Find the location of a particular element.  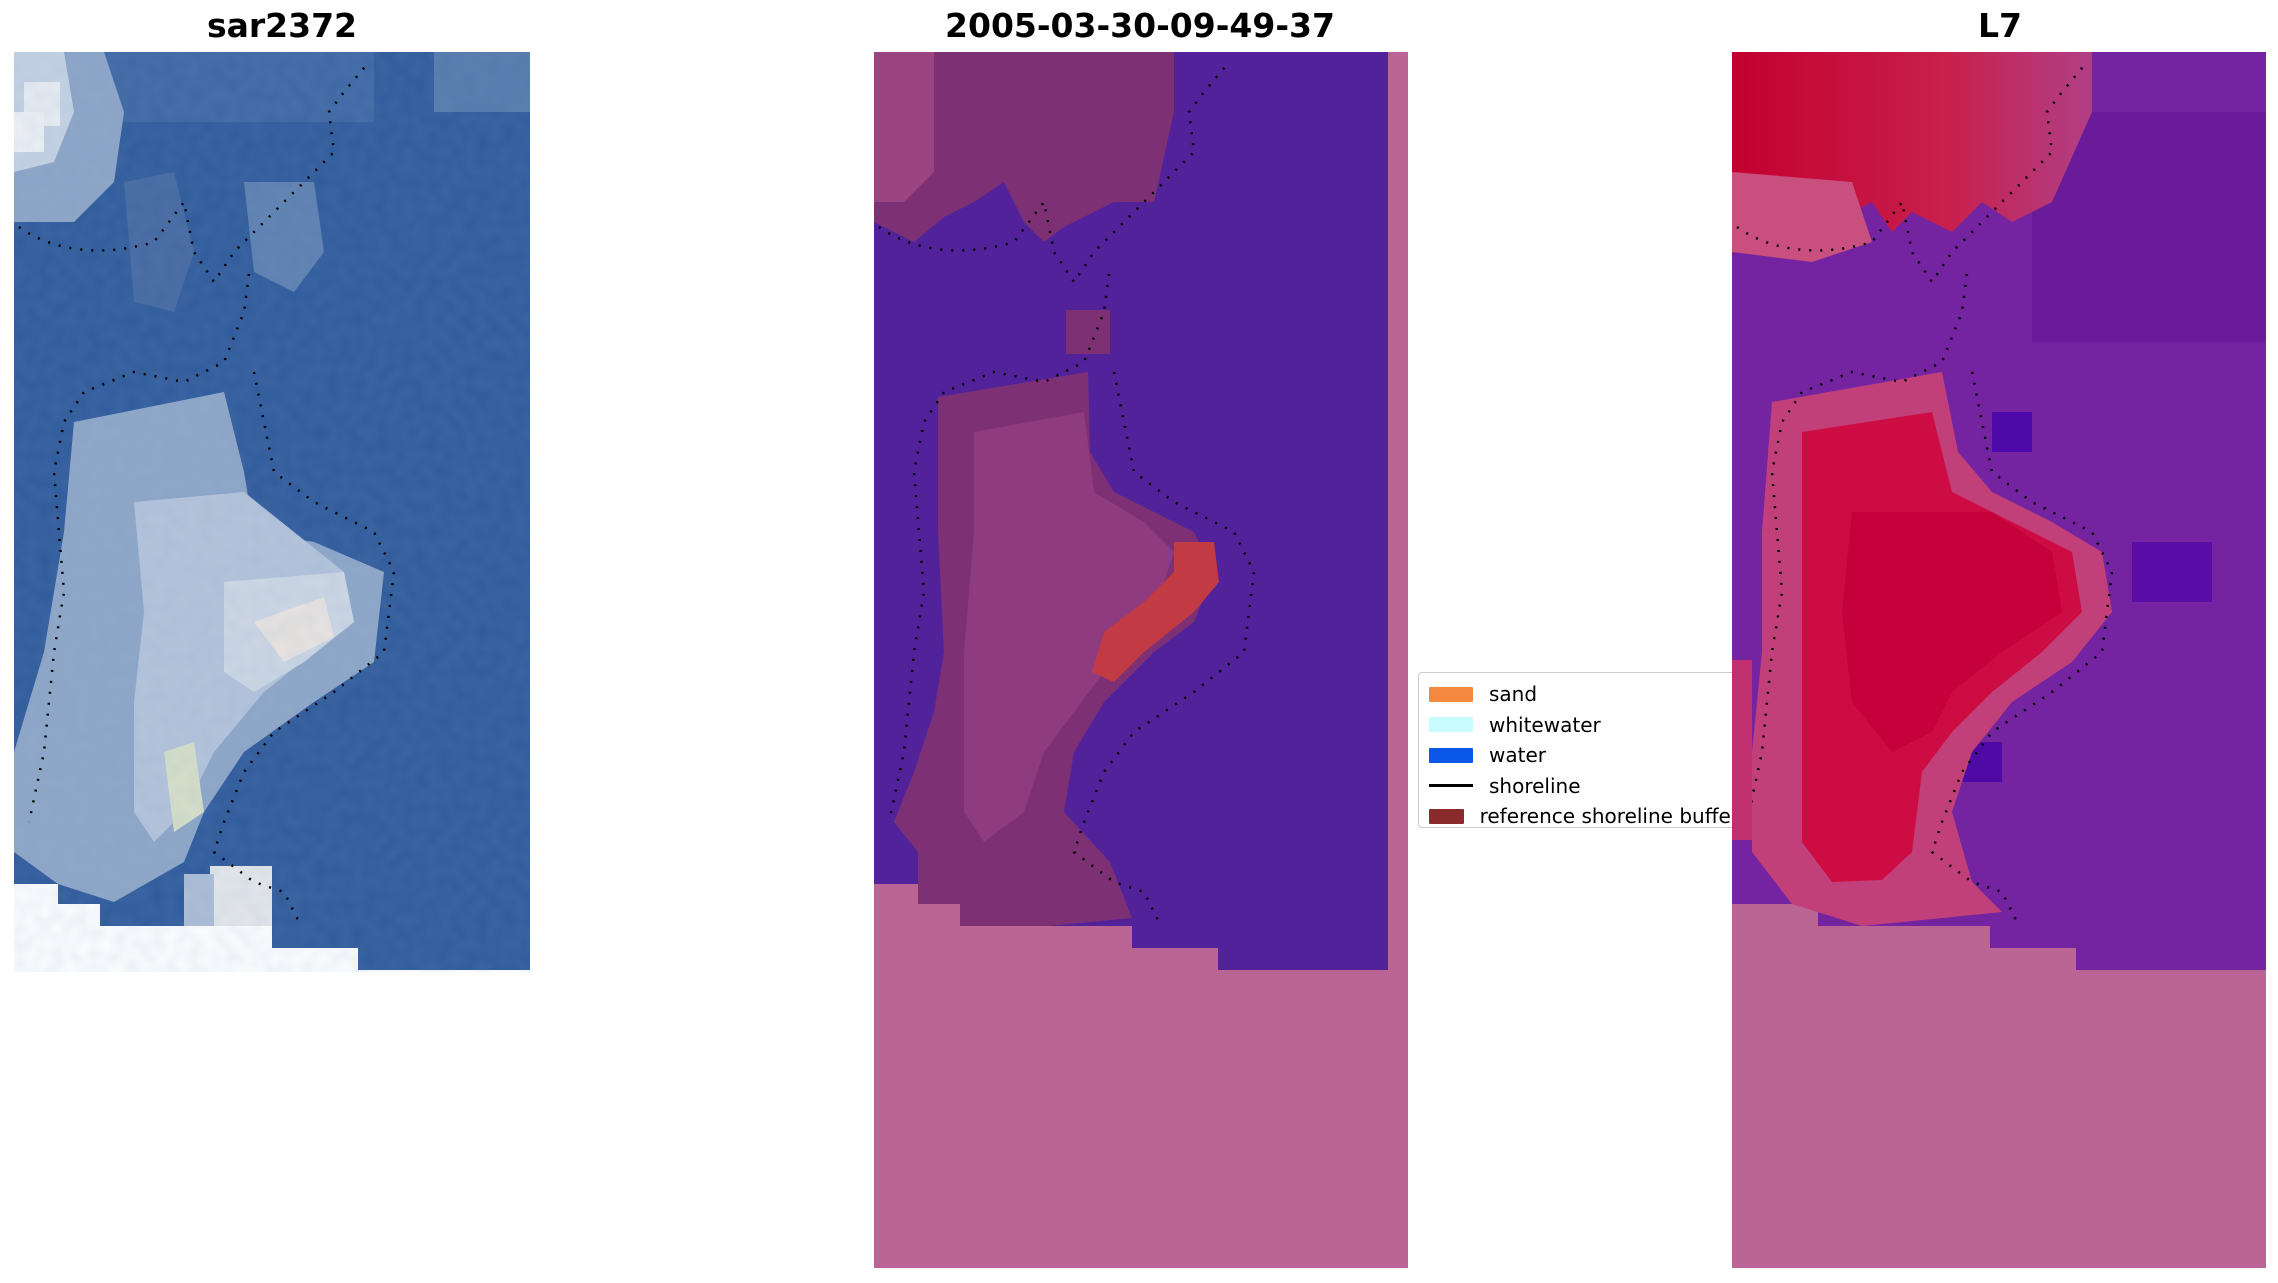

legend-label: sand is located at coordinates (1513, 694).